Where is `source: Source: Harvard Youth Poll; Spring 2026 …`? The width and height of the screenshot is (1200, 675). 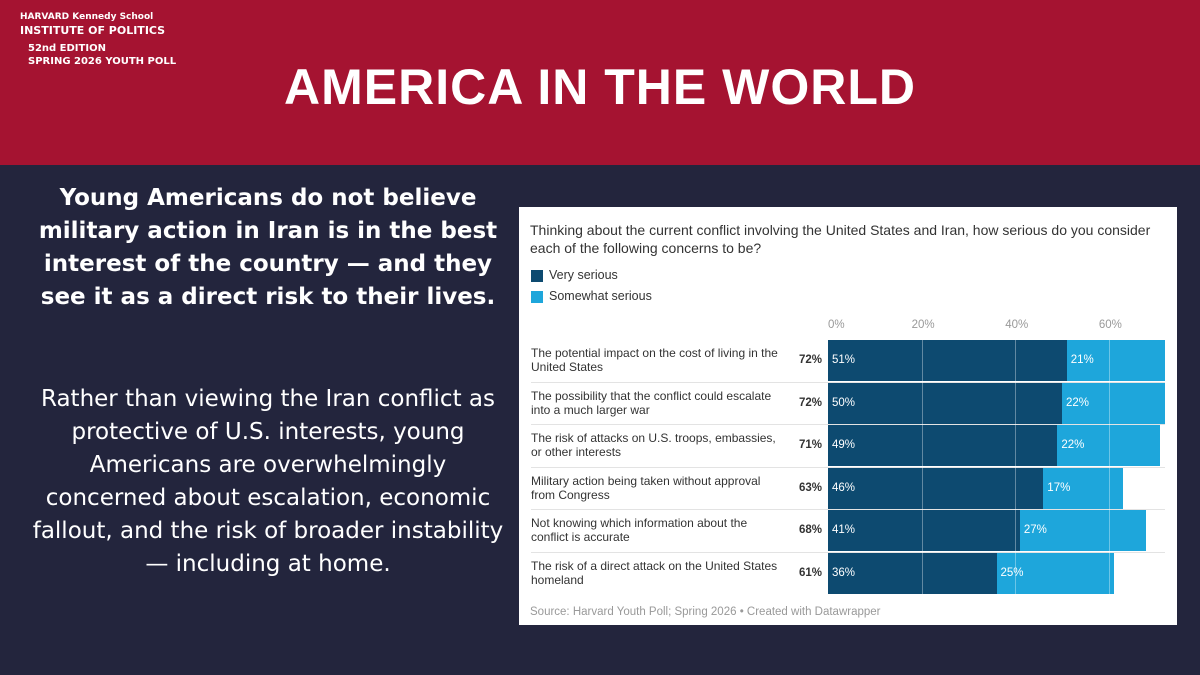
source: Source: Harvard Youth Poll; Spring 2026 … is located at coordinates (705, 612).